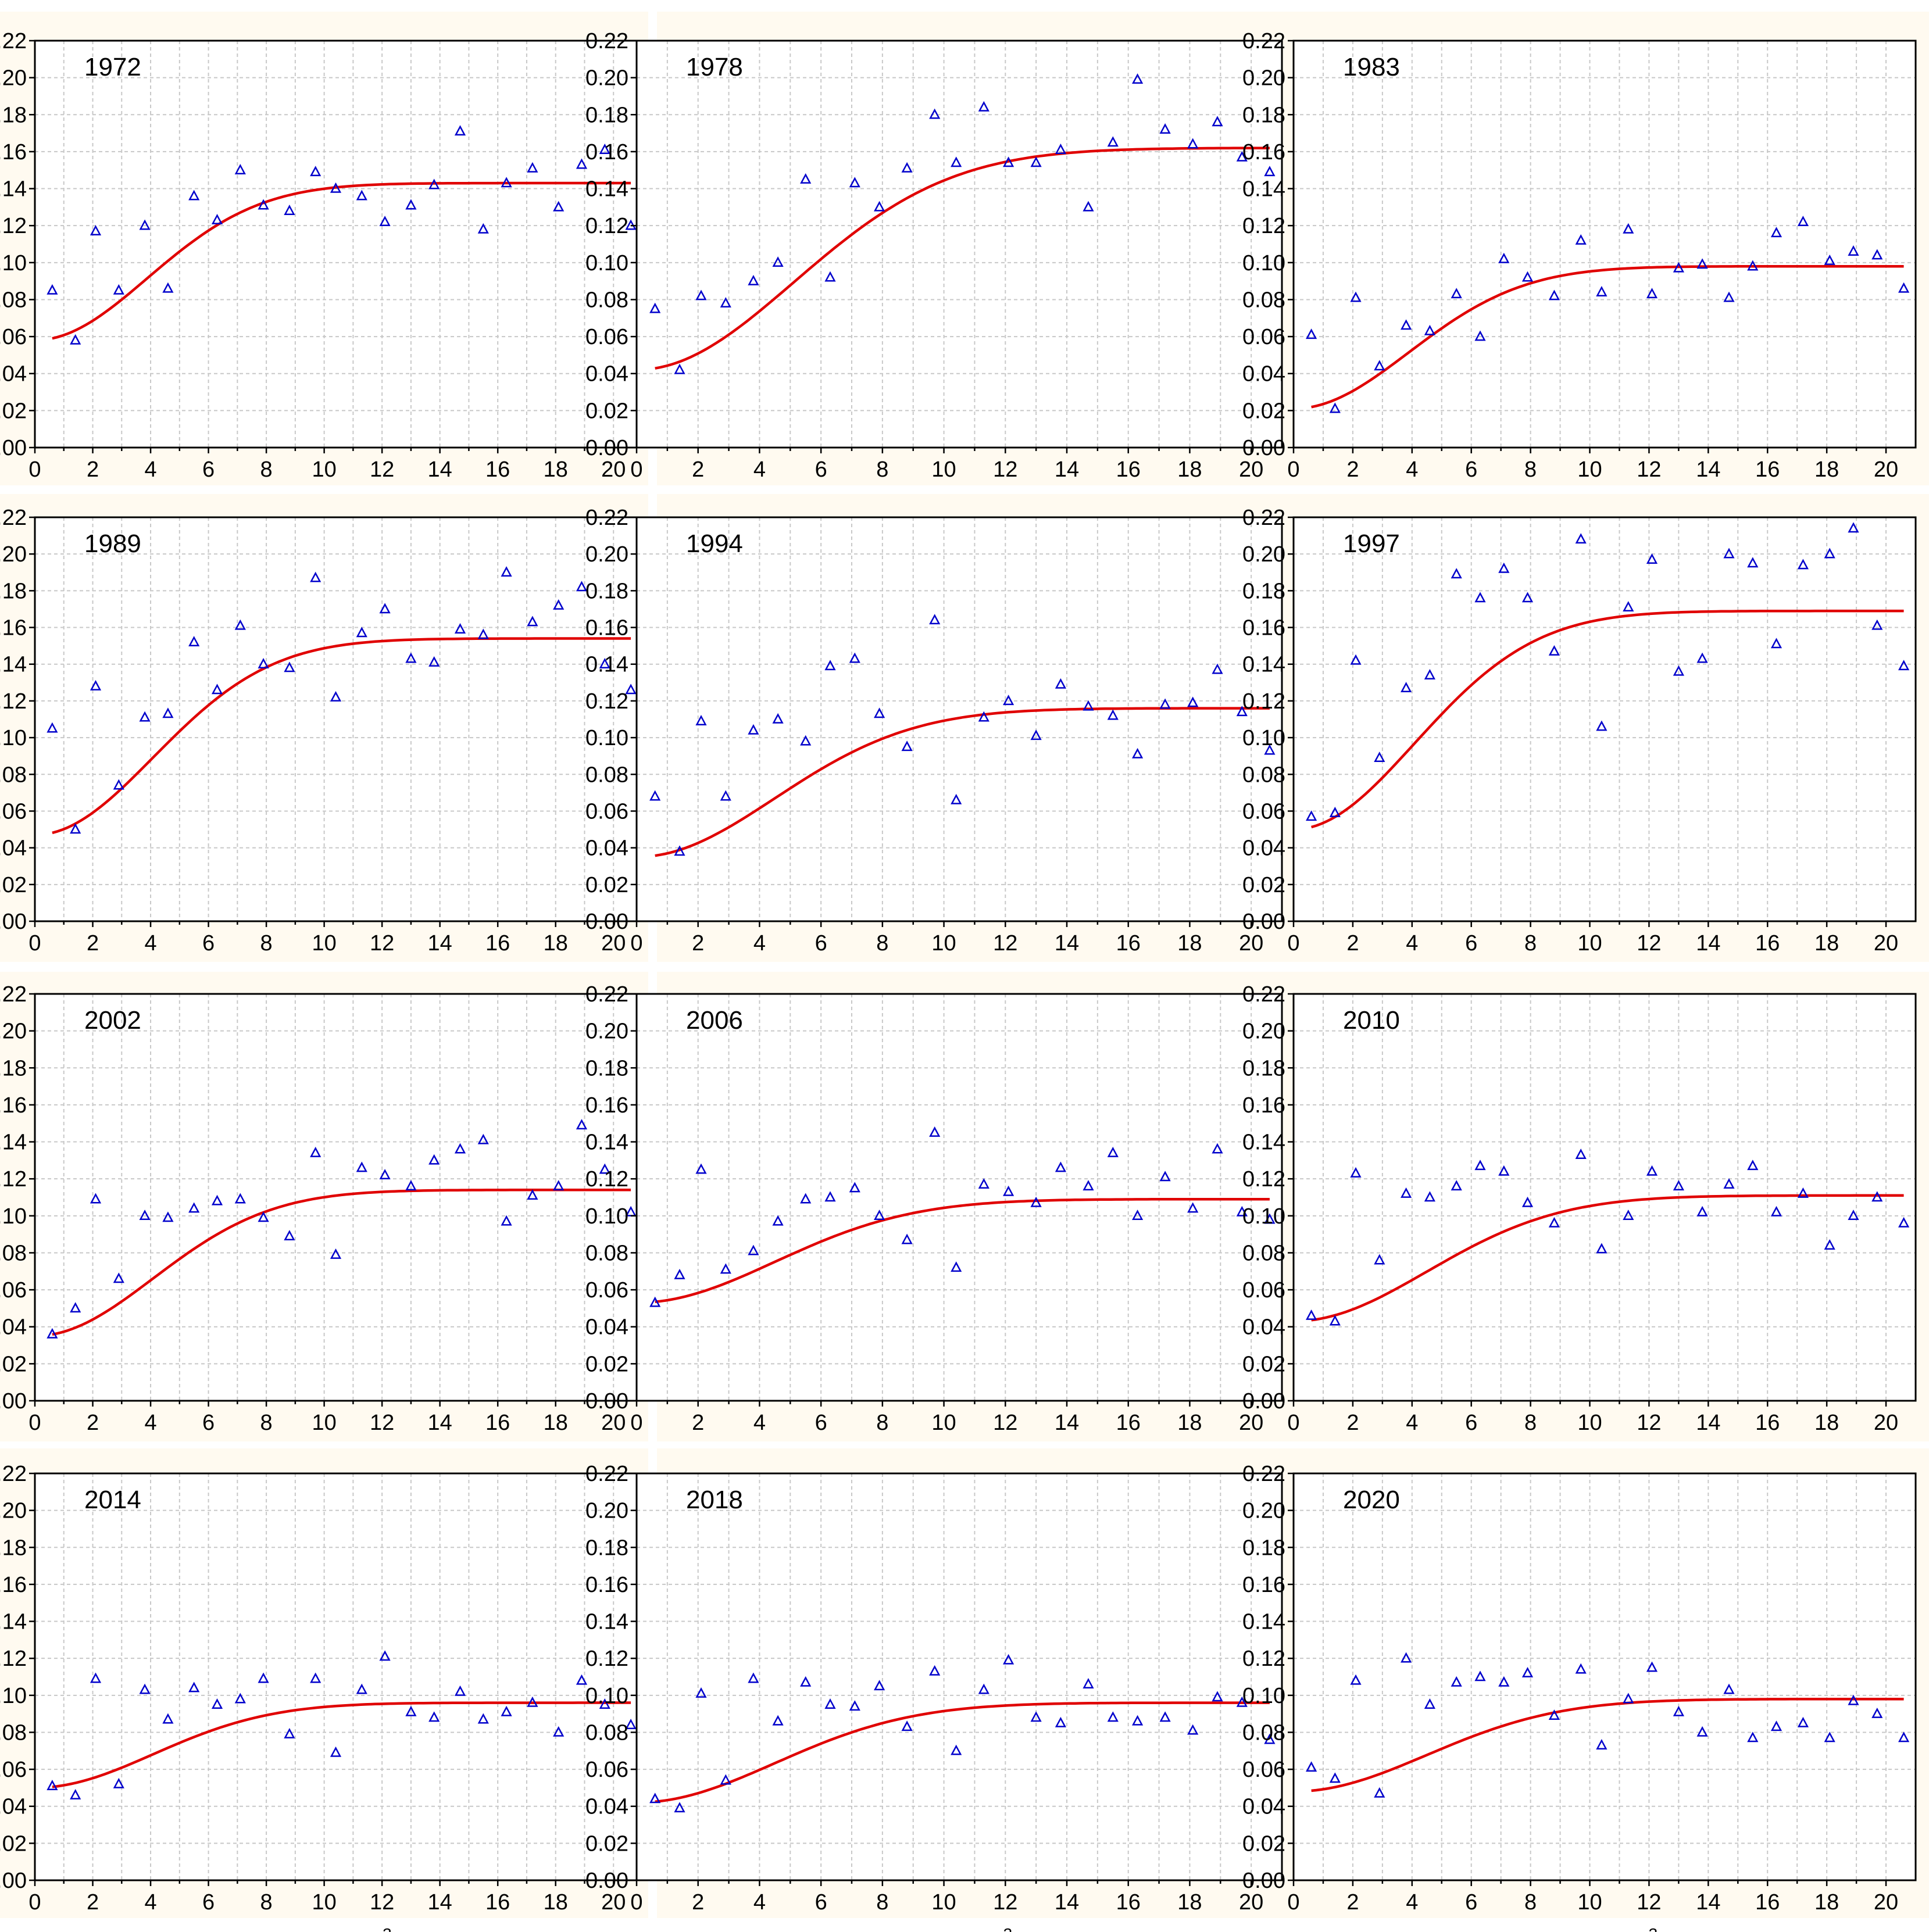 The width and height of the screenshot is (1929, 1932). Describe the element at coordinates (962, 1753) in the screenshot. I see `fitted-model-line` at that location.